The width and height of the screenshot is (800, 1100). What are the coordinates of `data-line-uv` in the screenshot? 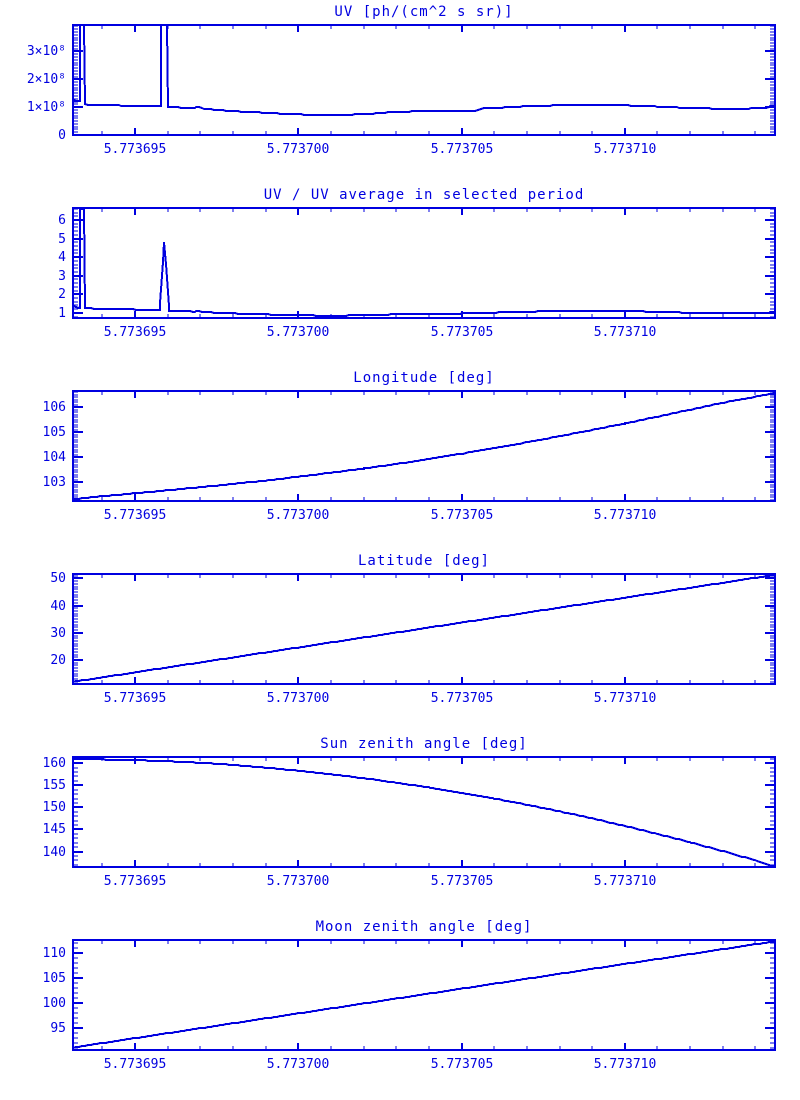 It's located at (423, 70).